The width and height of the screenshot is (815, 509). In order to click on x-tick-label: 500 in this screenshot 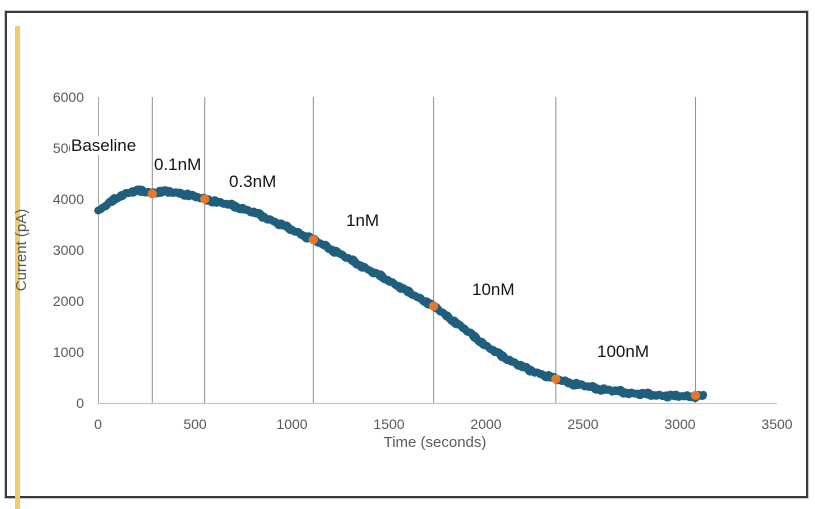, I will do `click(195, 424)`.